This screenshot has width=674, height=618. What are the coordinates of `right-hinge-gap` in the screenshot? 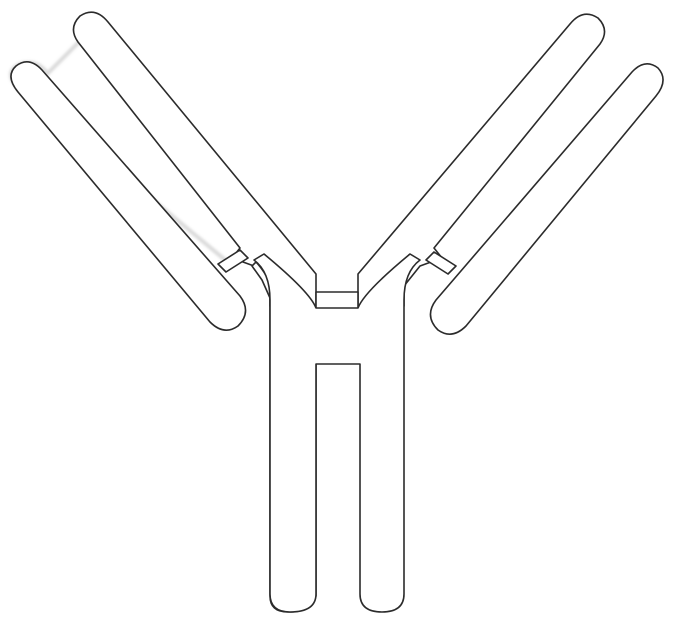 It's located at (441, 263).